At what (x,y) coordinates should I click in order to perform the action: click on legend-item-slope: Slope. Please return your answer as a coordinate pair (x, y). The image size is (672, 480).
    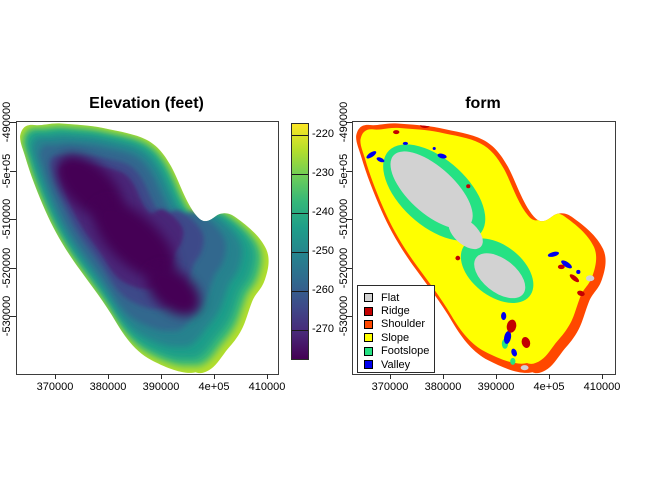
    Looking at the image, I should click on (399, 337).